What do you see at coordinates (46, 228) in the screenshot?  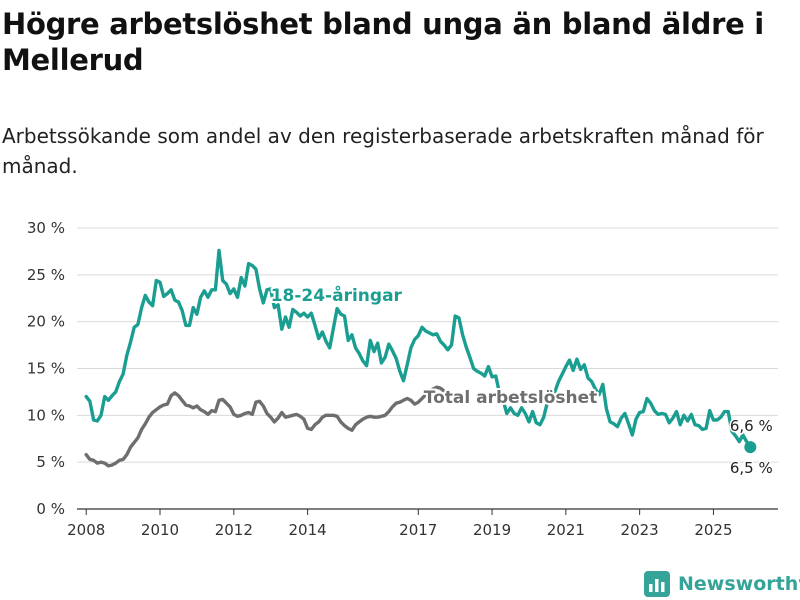 I see `y-tick-label: 30 %` at bounding box center [46, 228].